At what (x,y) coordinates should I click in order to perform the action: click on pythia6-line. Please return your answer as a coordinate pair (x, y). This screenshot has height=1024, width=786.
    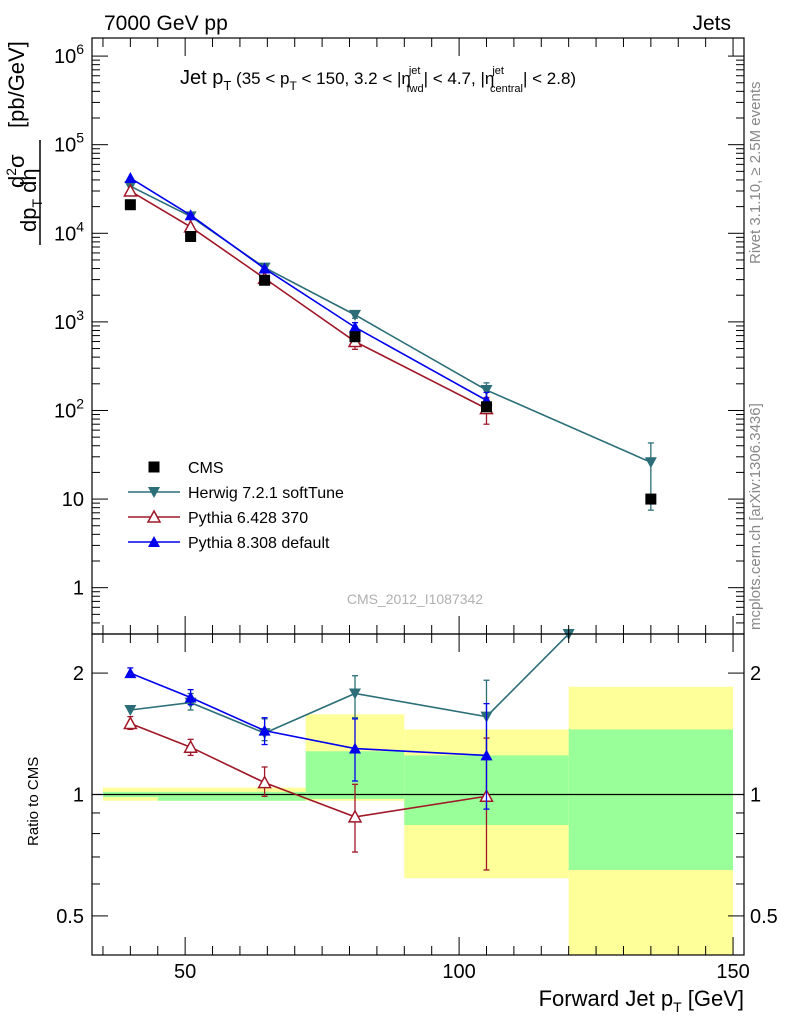
    Looking at the image, I should click on (308, 300).